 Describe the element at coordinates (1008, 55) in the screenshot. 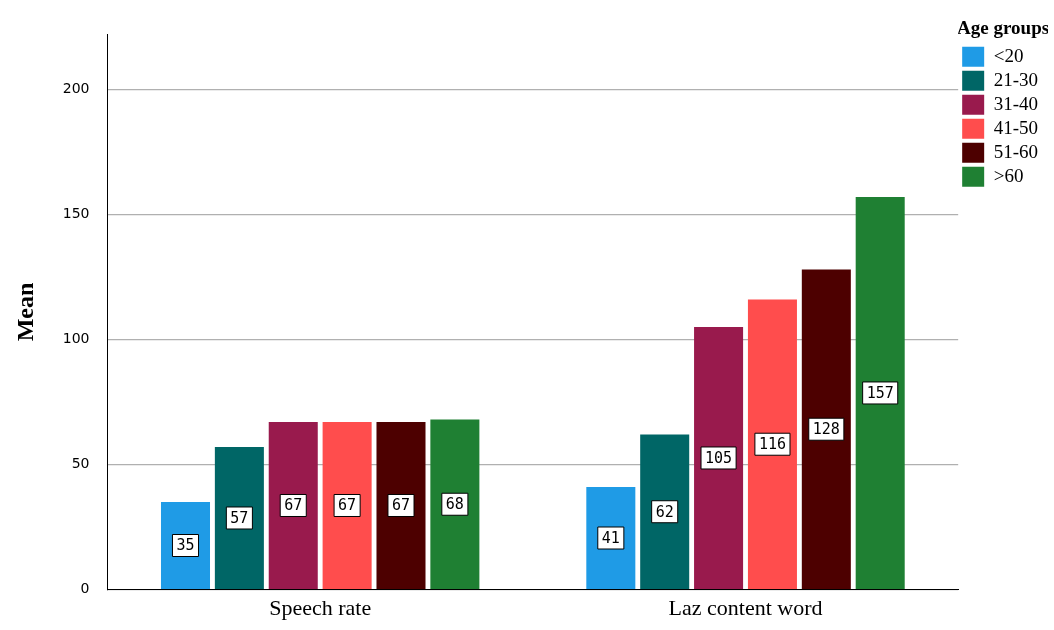

I see `legend-label: <20` at that location.